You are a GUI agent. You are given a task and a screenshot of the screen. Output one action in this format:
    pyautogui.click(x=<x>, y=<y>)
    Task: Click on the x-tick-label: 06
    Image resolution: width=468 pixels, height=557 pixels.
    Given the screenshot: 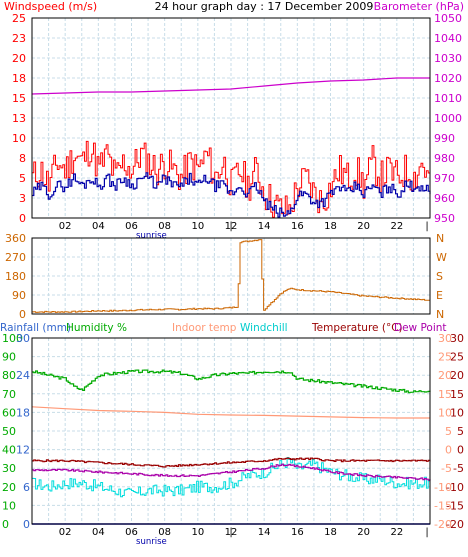 What is the action you would take?
    pyautogui.click(x=131, y=226)
    